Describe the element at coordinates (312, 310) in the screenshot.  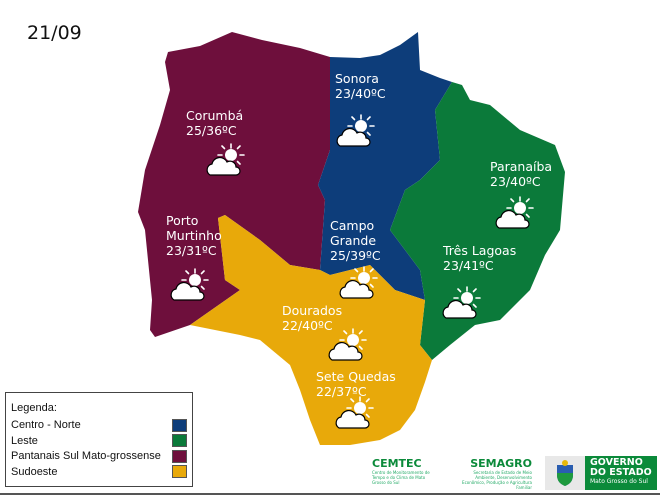
I see `city-name: Dourados` at that location.